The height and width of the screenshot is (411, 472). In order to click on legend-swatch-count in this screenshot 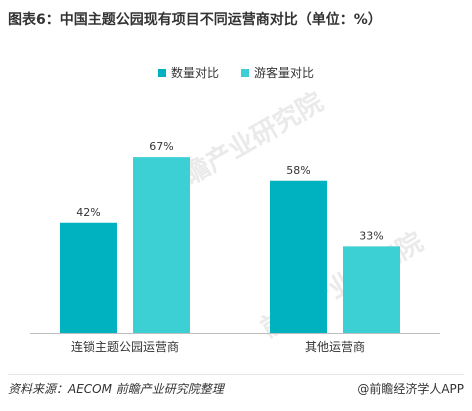, I will do `click(161, 72)`.